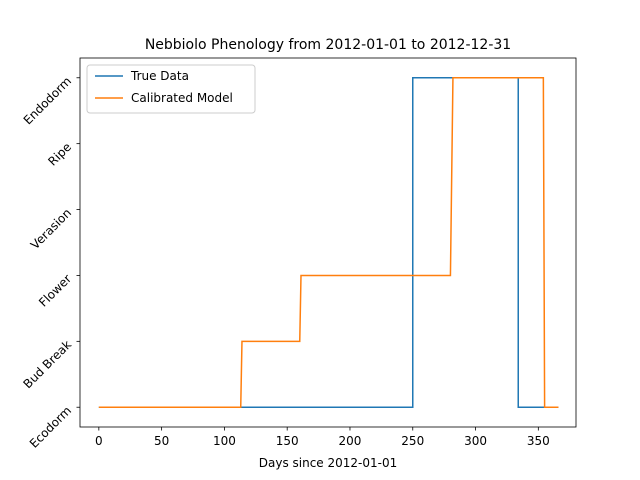  I want to click on x-tick-label: 150, so click(287, 441).